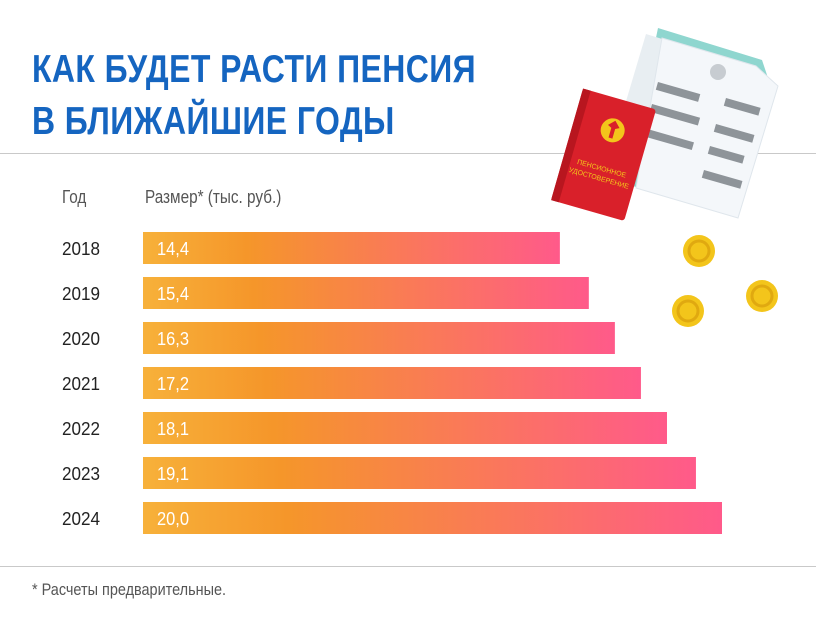  I want to click on documents-illustration: ПЕНСИОННОЕ УДОСТОВЕРЕНИЕ, so click(665, 124).